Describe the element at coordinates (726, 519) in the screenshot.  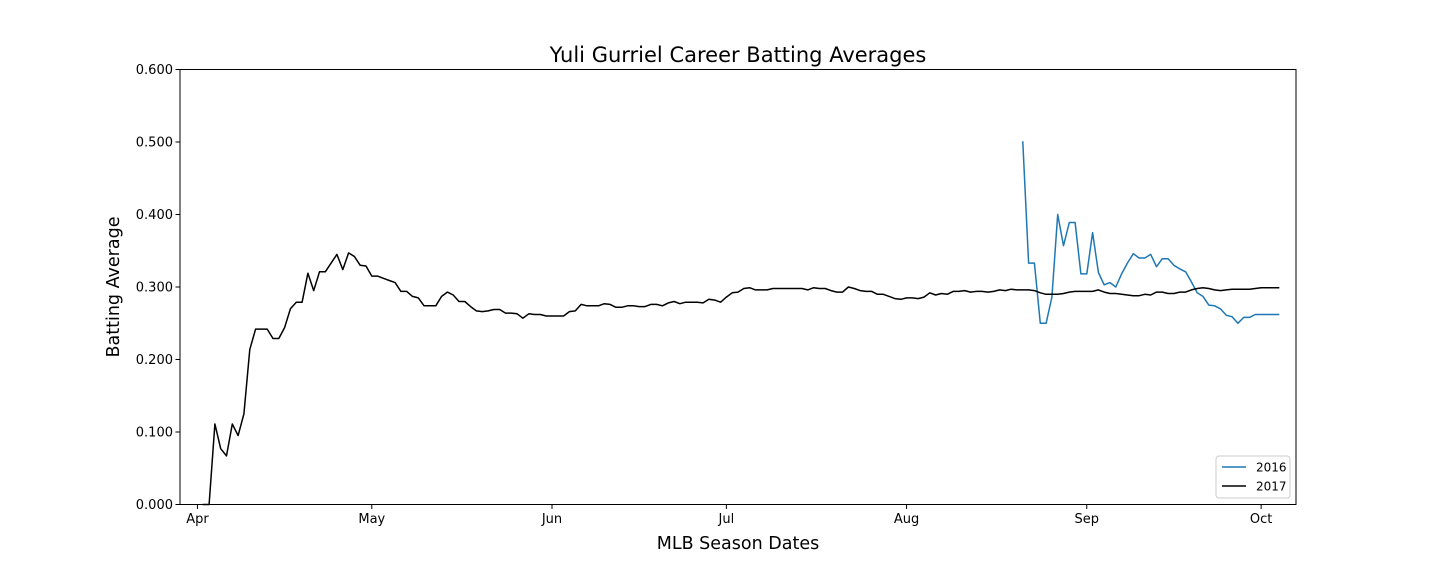
I see `x-tick-label: Jul` at that location.